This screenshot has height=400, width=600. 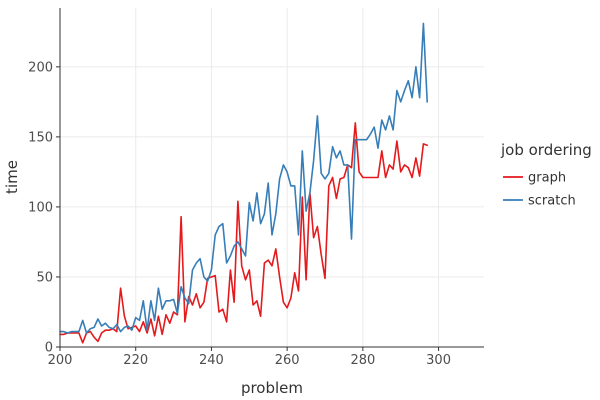 I want to click on legend: job ordering graph scratch, so click(x=546, y=175).